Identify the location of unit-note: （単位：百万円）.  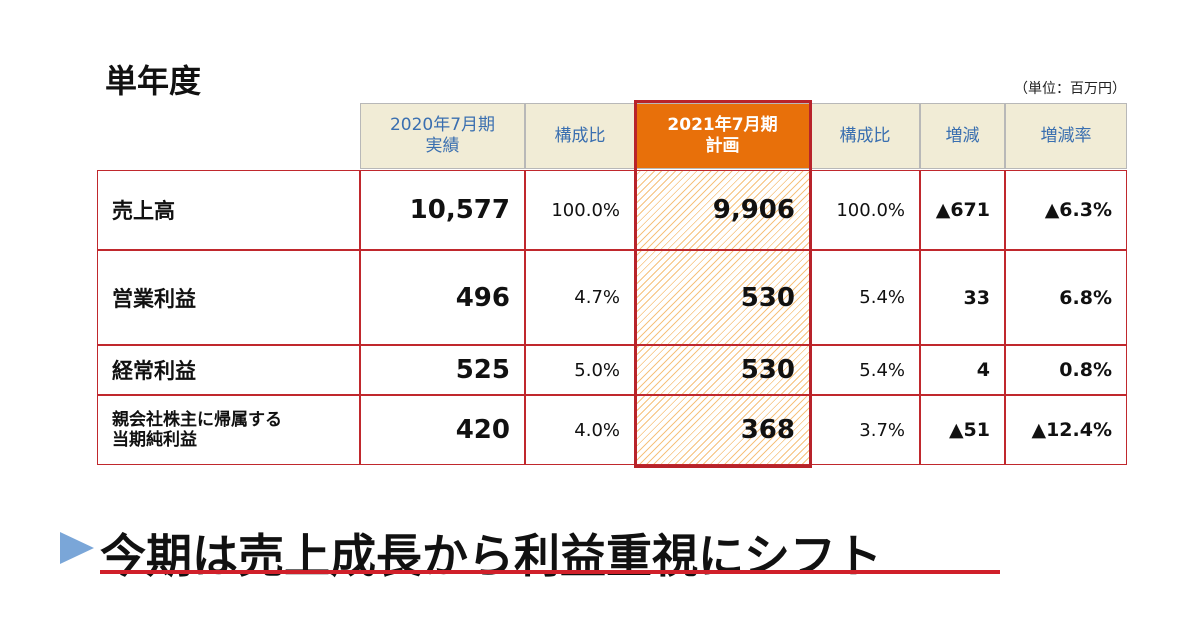
(1070, 89).